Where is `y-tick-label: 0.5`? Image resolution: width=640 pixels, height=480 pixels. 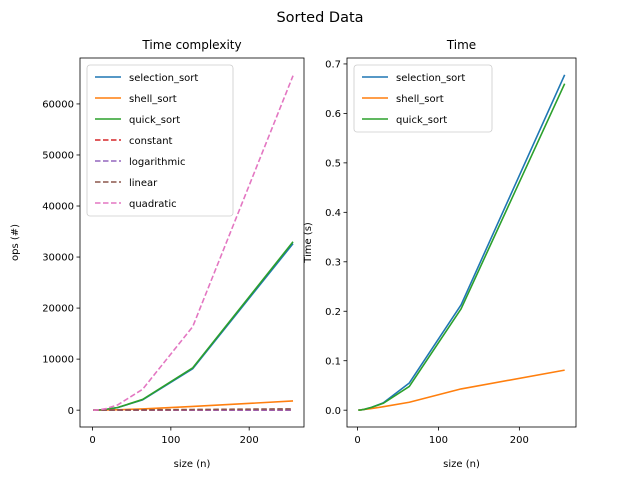 y-tick-label: 0.5 is located at coordinates (333, 163).